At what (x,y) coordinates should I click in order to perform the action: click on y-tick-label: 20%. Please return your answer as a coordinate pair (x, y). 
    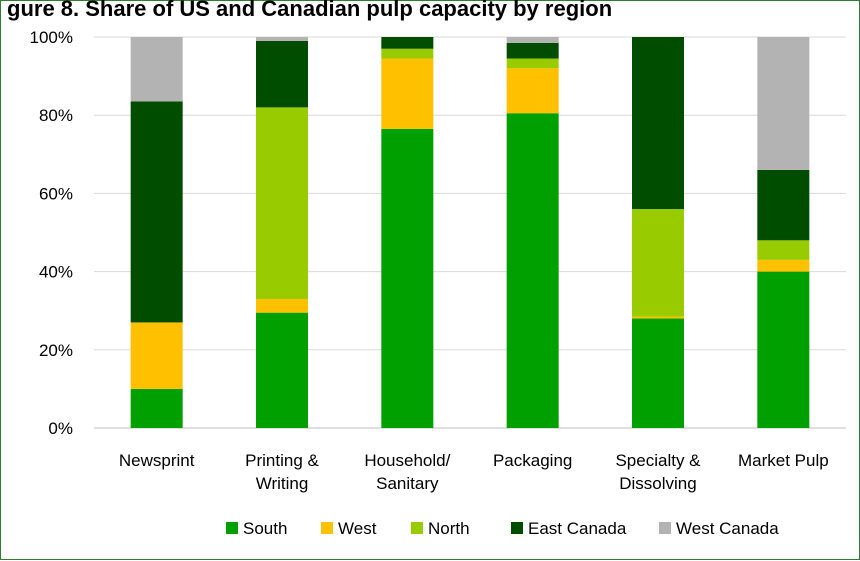
    Looking at the image, I should click on (56, 350).